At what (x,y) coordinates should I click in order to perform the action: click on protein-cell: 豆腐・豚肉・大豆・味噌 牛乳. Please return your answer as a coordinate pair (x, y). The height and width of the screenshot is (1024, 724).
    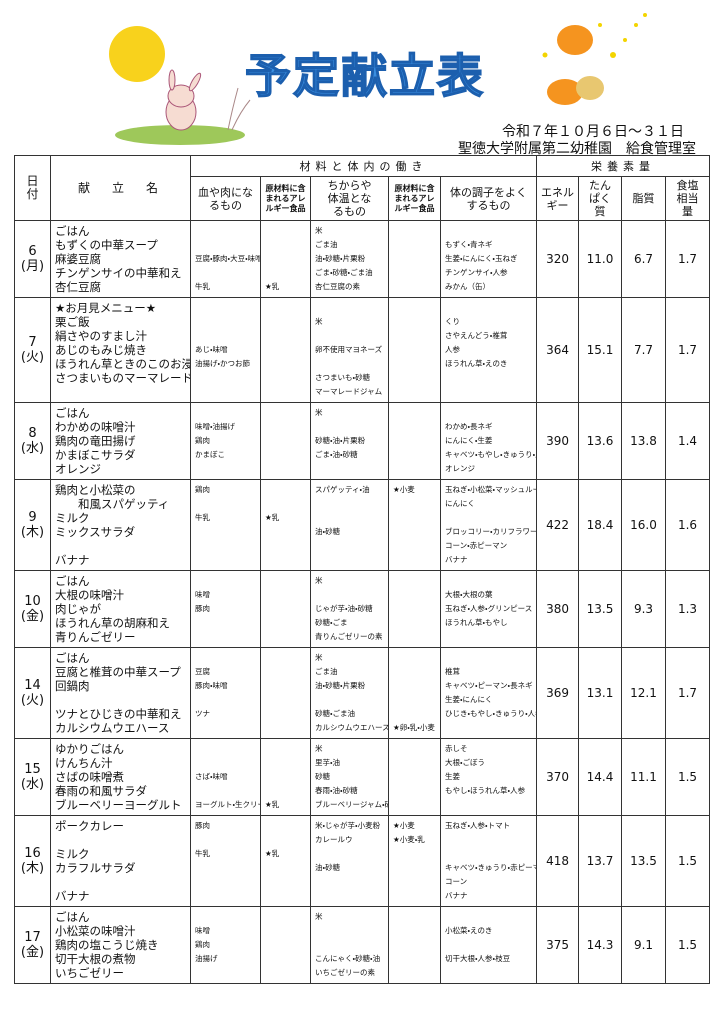
    Looking at the image, I should click on (225, 259).